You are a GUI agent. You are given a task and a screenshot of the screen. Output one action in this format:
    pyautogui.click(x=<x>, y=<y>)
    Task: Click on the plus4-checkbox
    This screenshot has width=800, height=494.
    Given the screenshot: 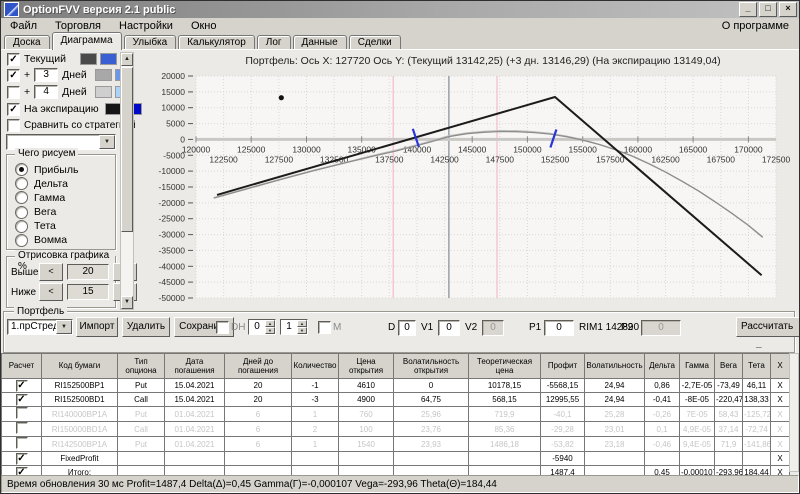 What is the action you would take?
    pyautogui.click(x=13, y=92)
    